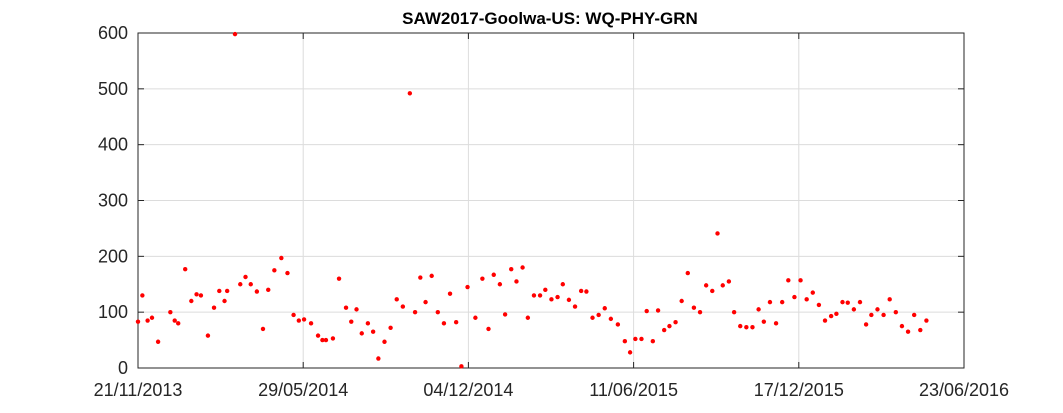 The height and width of the screenshot is (413, 1063). Describe the element at coordinates (550, 18) in the screenshot. I see `chart-title: SAW2017-Goolwa-US: WQ-PHY-GRN` at that location.